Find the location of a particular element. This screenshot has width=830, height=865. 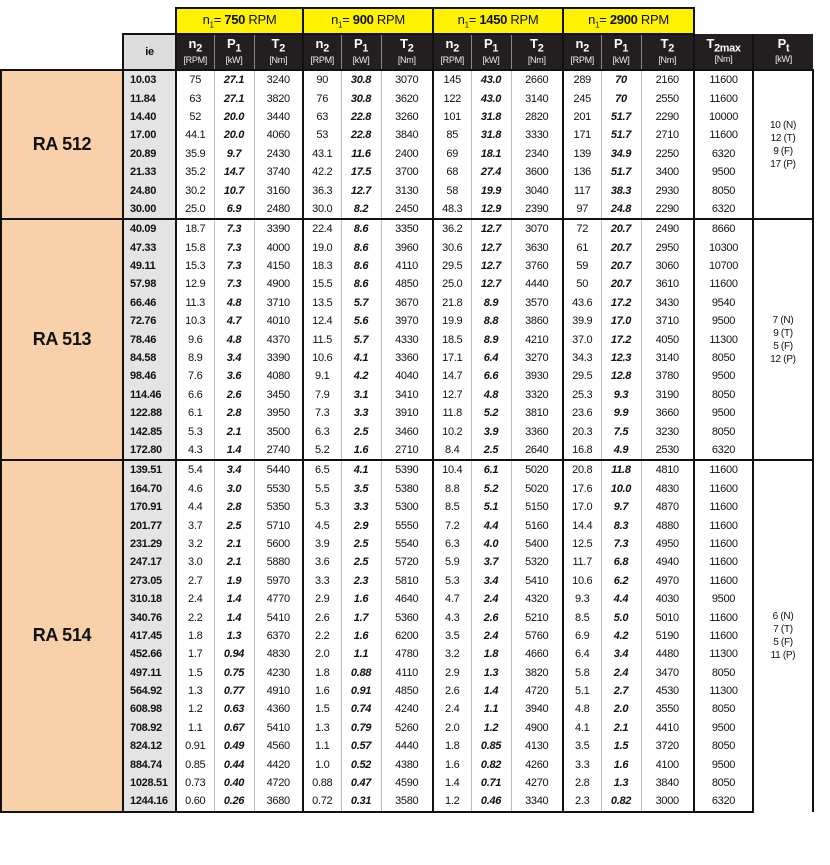

n2-cell: 39.9 is located at coordinates (581, 321).